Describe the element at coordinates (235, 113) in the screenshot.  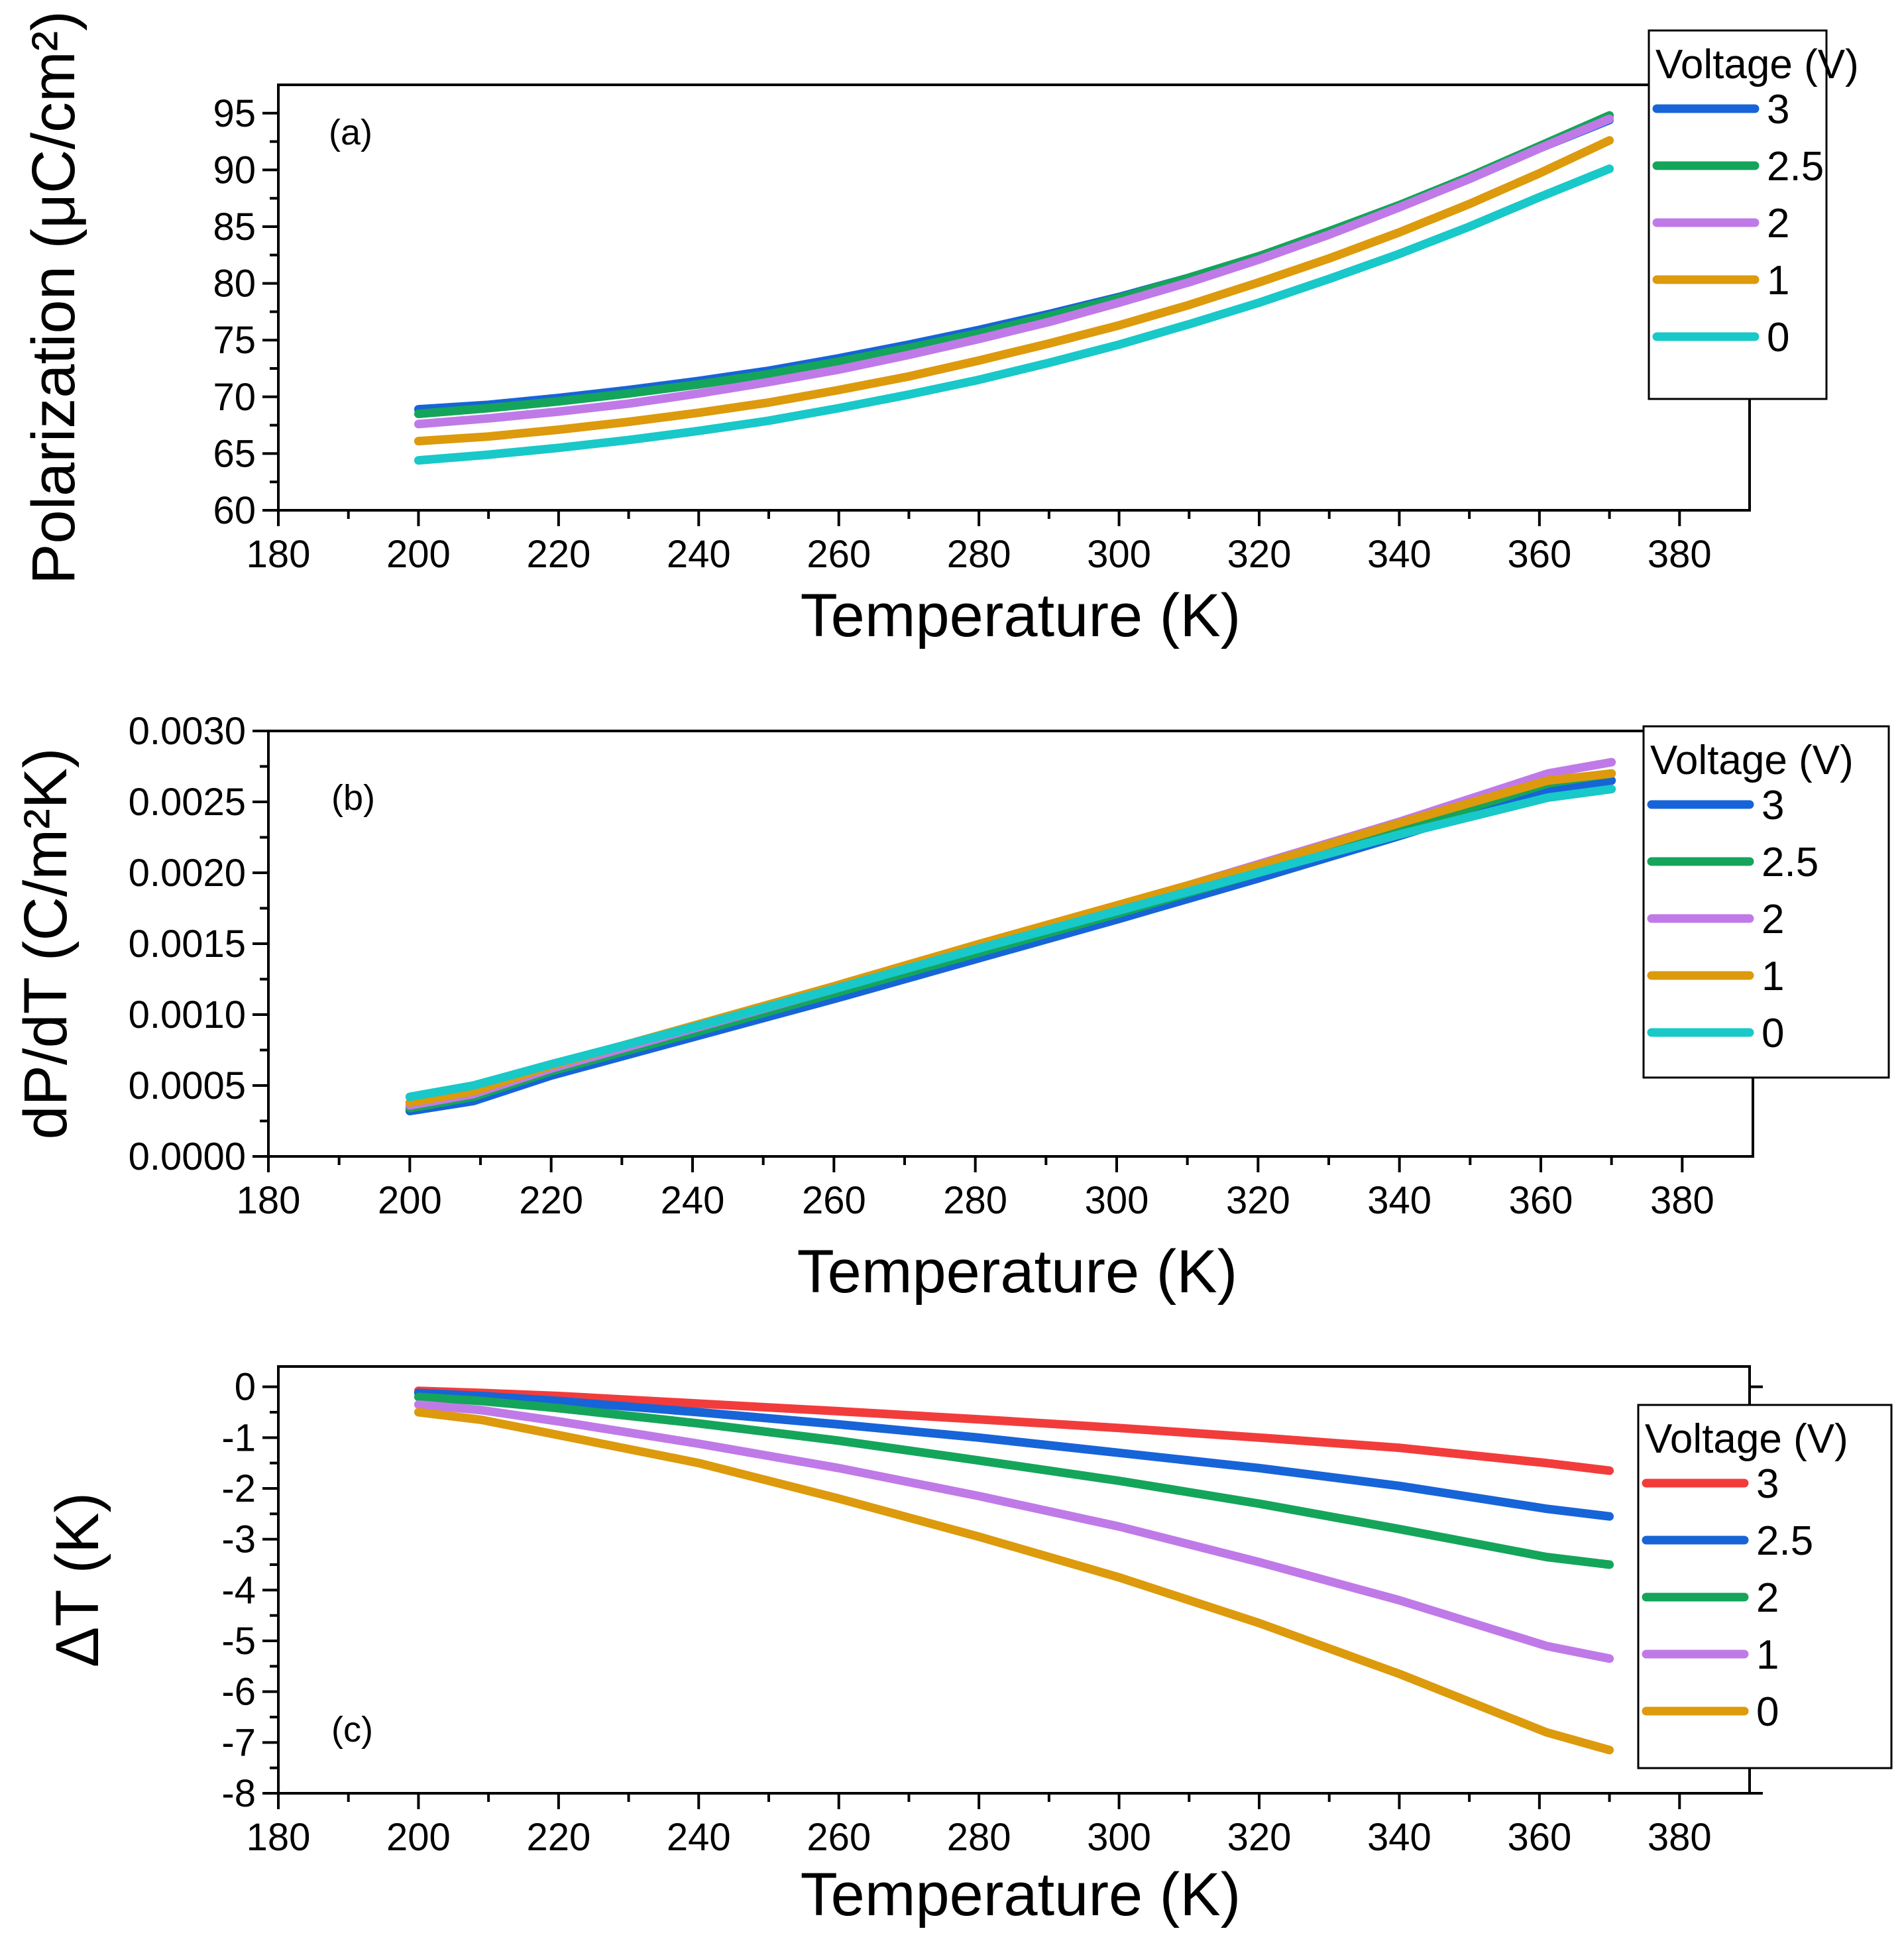
I see `y-tick-label: 95` at that location.